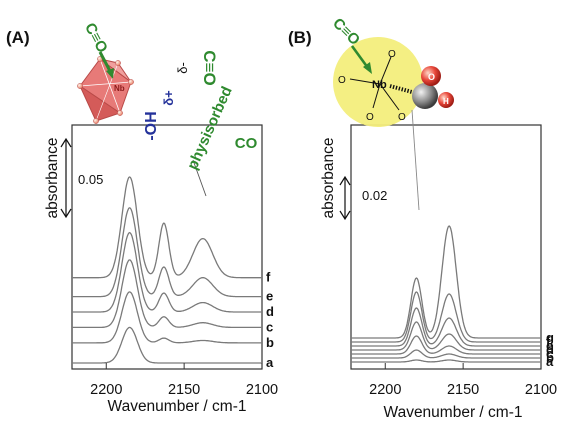 The height and width of the screenshot is (429, 572). Describe the element at coordinates (246, 143) in the screenshot. I see `physisorbed-co-label: CO` at that location.